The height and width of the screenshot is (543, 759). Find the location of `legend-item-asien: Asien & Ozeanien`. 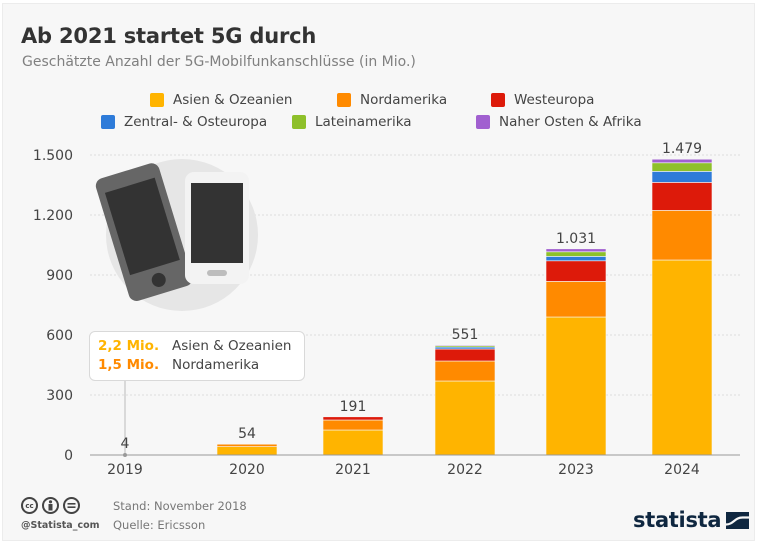

legend-item-asien: Asien & Ozeanien is located at coordinates (221, 100).